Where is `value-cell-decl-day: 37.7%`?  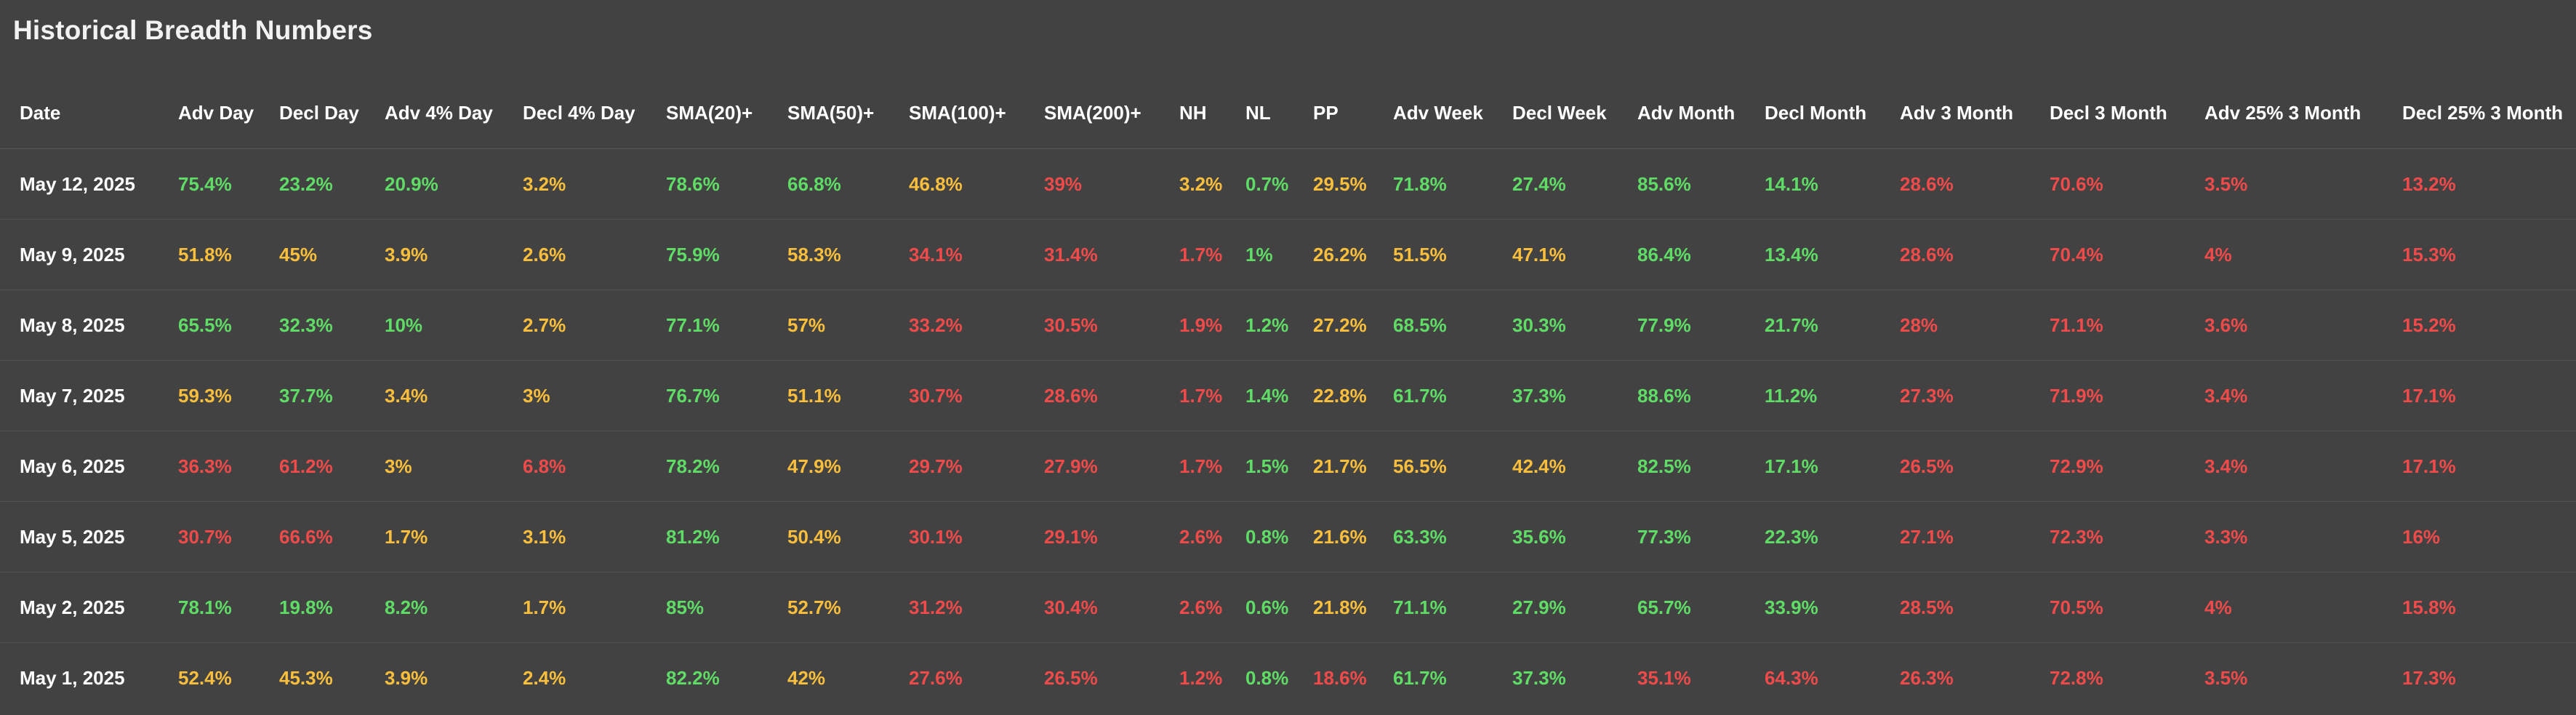
value-cell-decl-day: 37.7% is located at coordinates (306, 395).